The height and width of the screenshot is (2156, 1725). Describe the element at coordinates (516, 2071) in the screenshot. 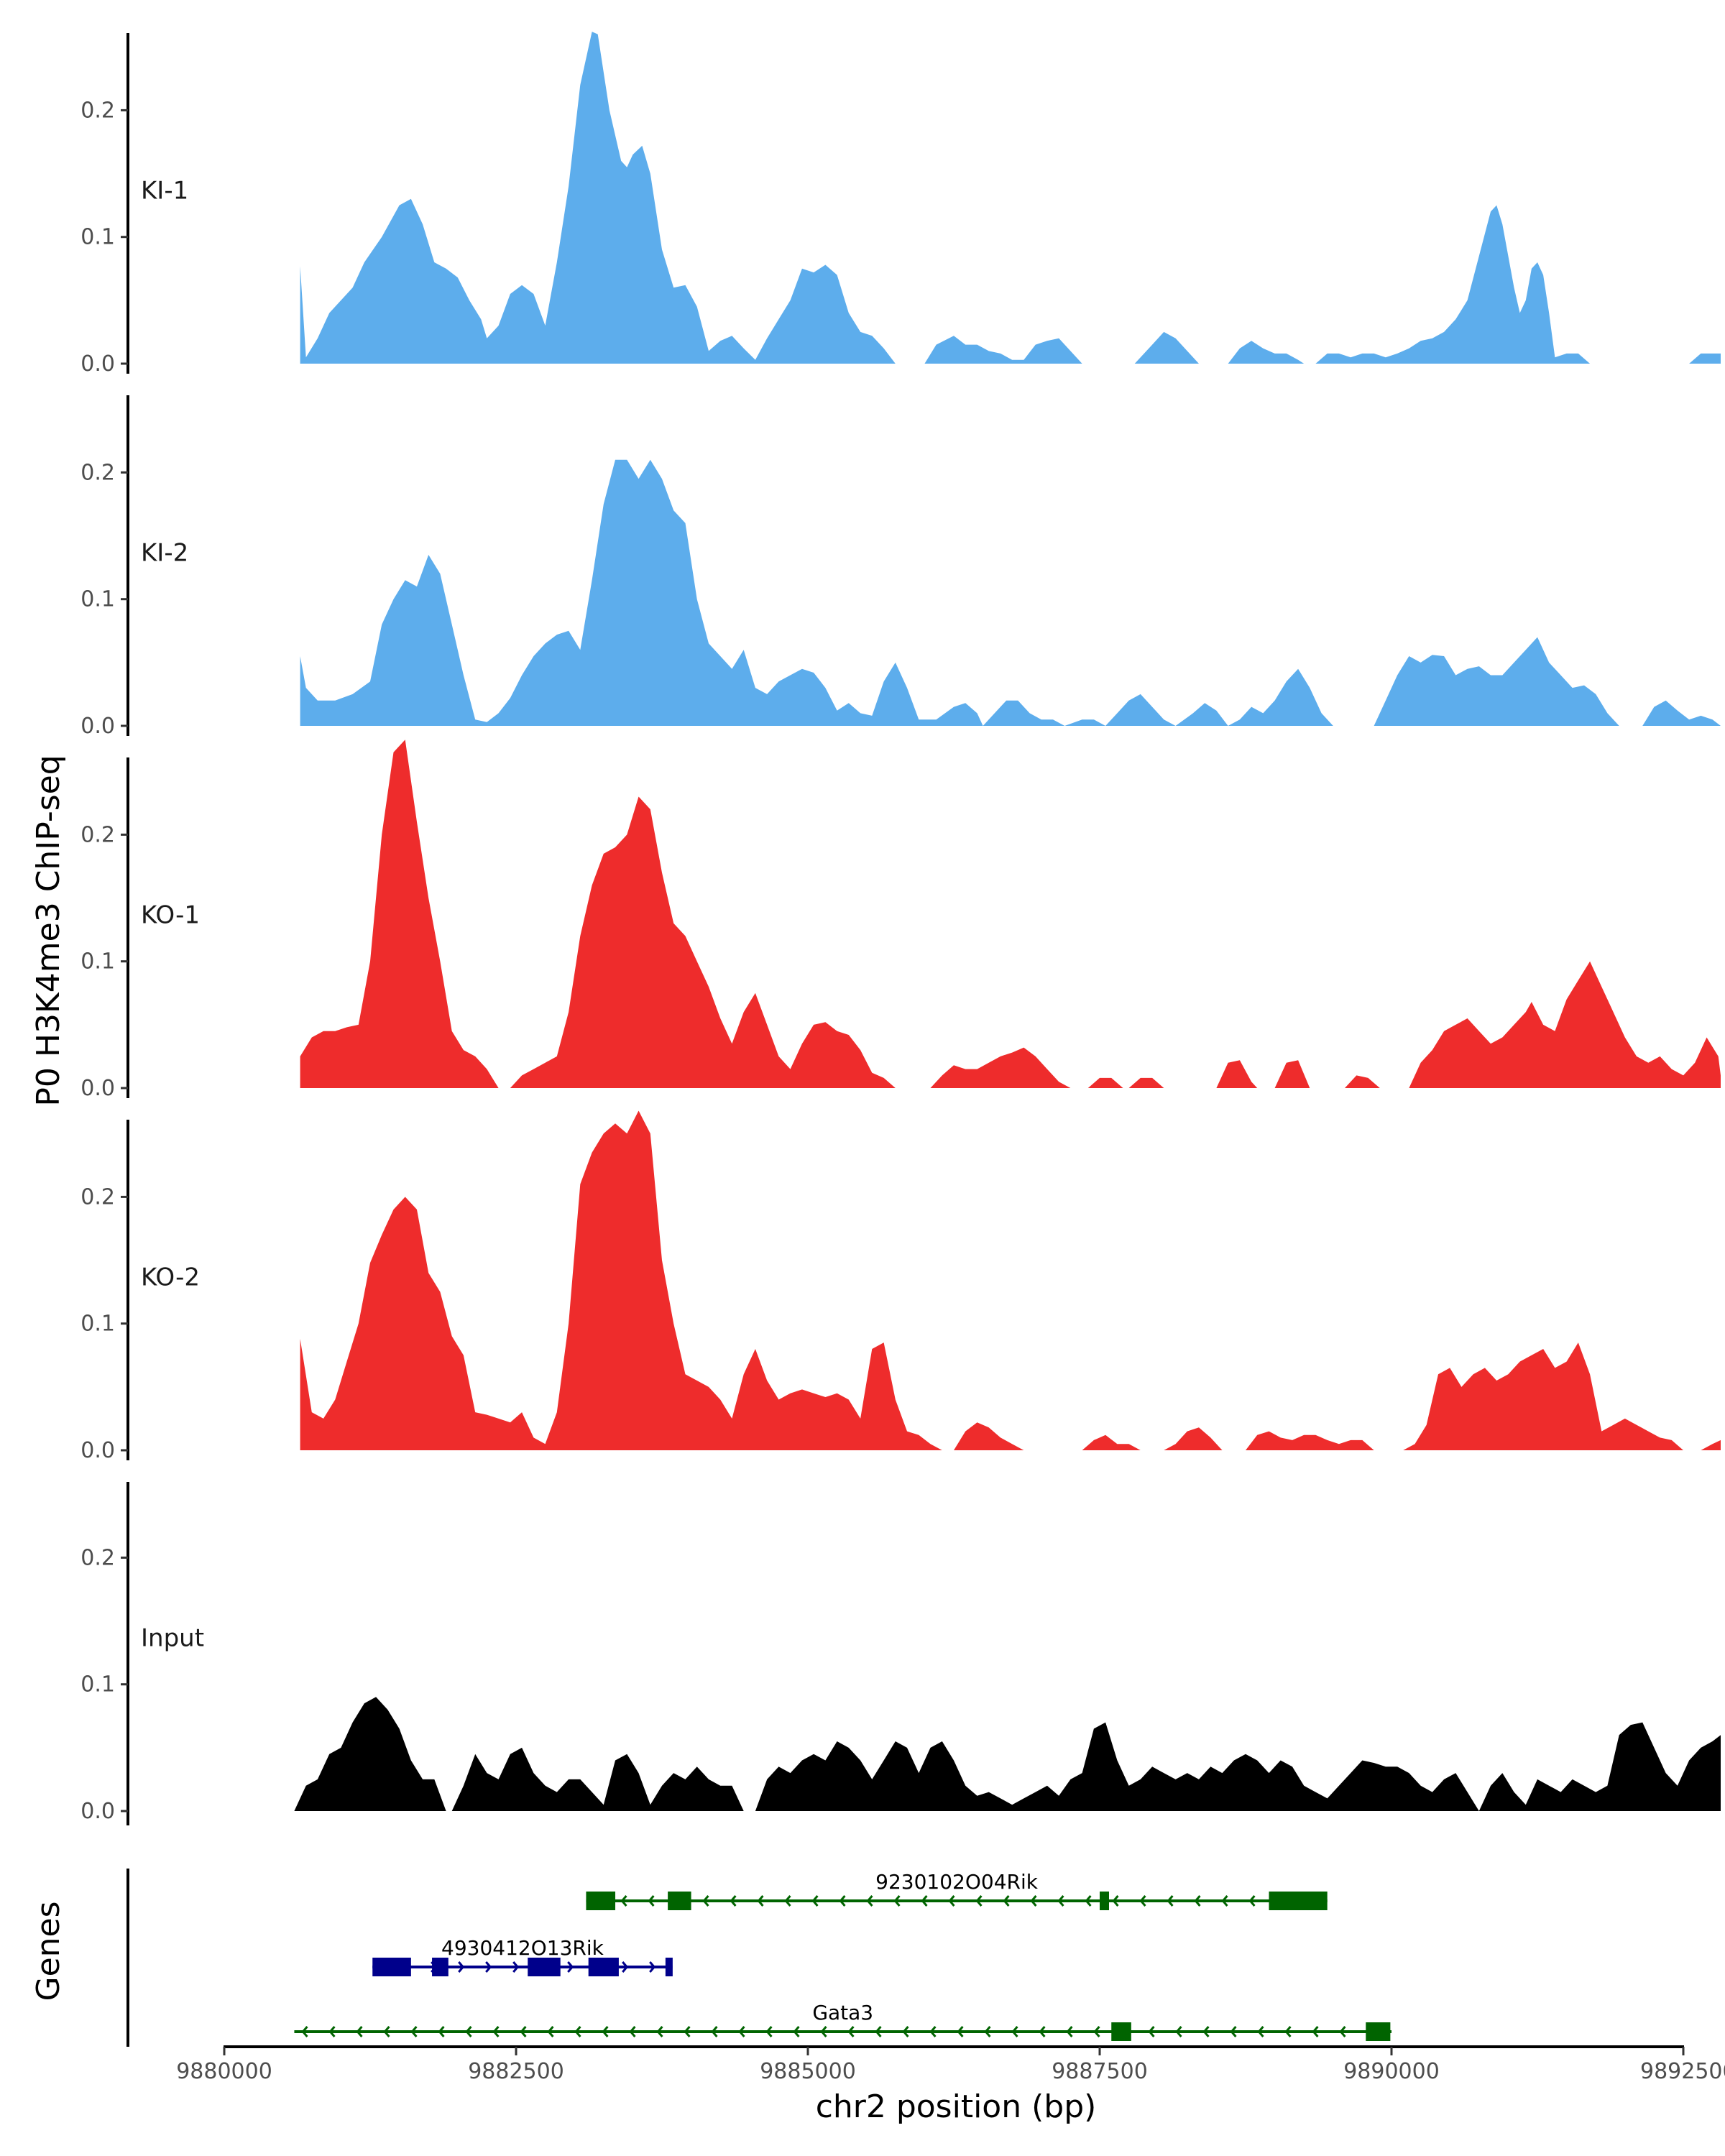

I see `x-tick-label: 9882500` at that location.